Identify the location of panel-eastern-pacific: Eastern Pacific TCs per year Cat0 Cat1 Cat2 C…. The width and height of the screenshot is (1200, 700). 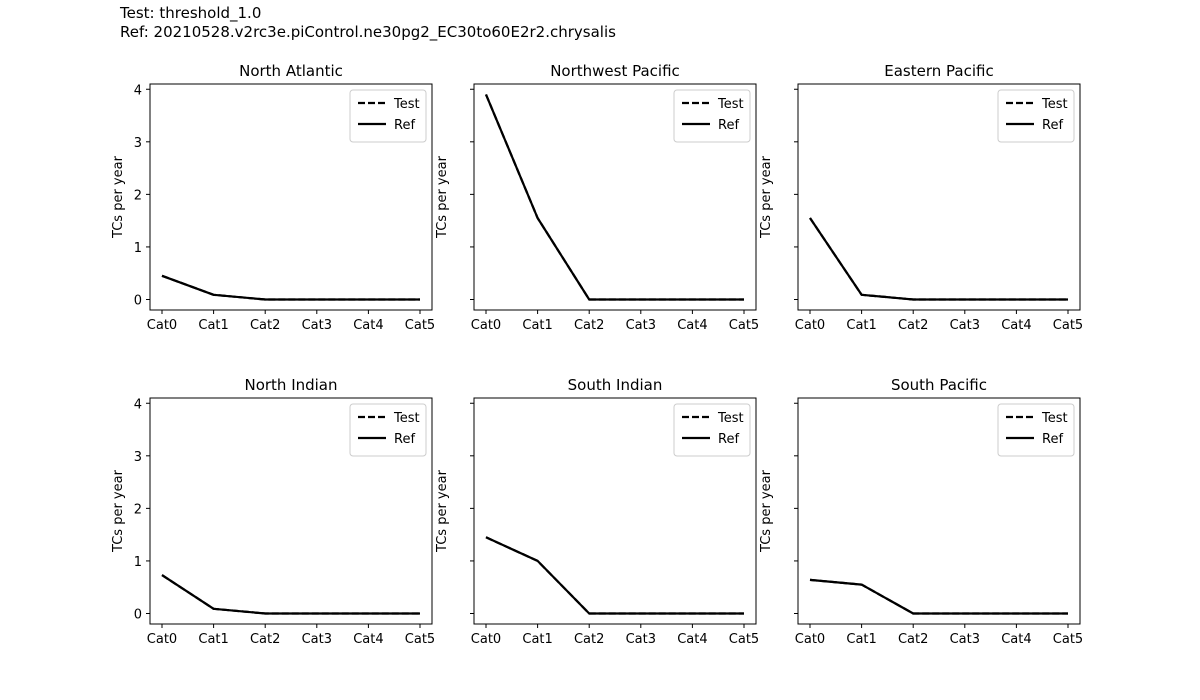
(921, 197).